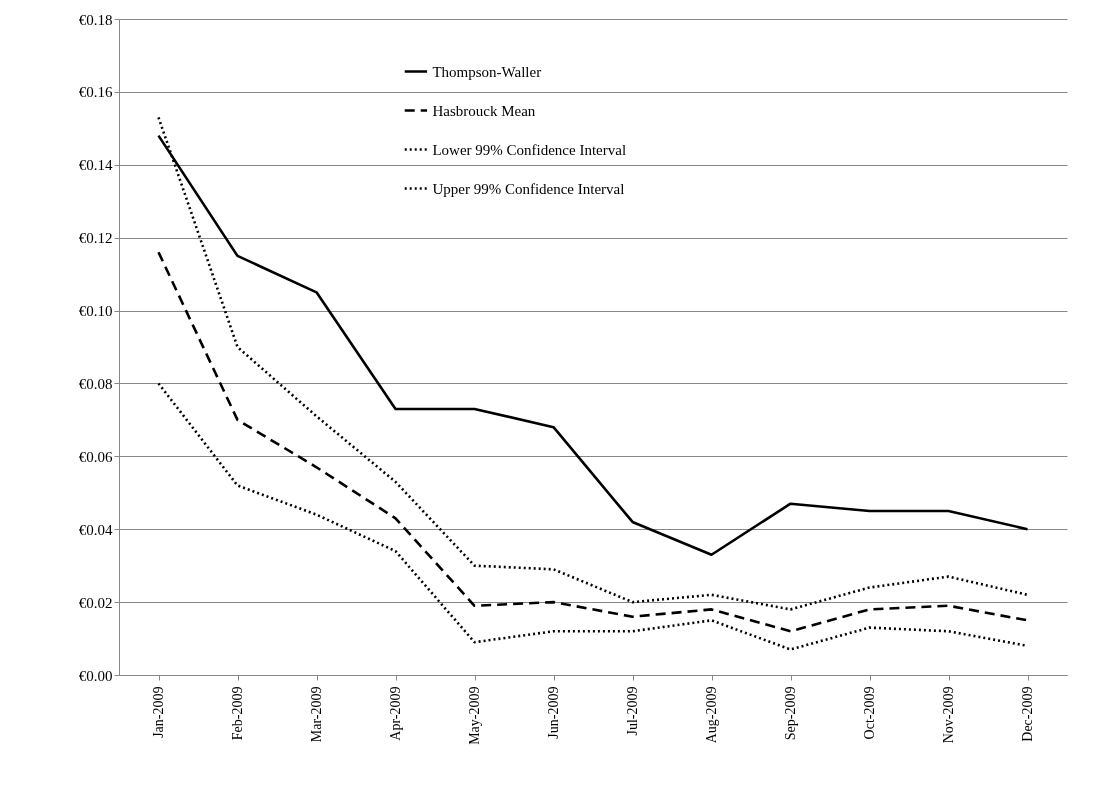 This screenshot has width=1094, height=804. I want to click on x-tick-label: Jan-2009, so click(158, 712).